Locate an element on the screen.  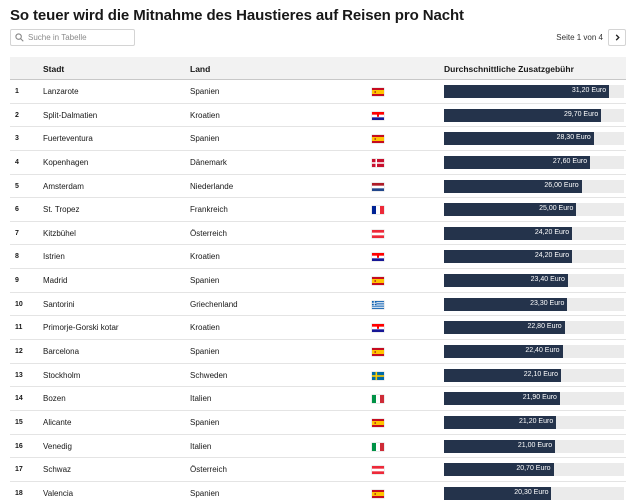
rank-cell: 11 is located at coordinates (19, 328).